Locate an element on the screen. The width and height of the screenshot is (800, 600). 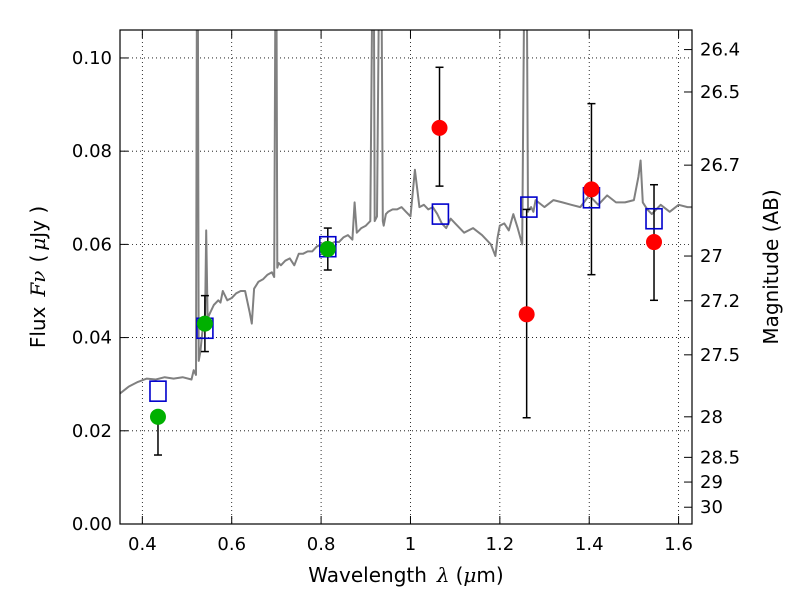
x-tick-label: 1.6 is located at coordinates (678, 544).